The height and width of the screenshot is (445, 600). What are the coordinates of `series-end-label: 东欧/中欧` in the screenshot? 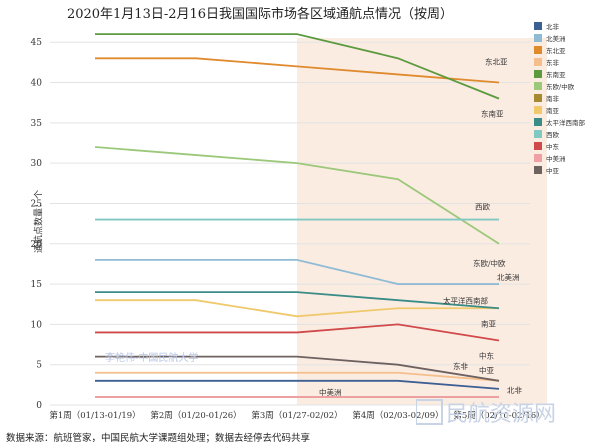 It's located at (489, 263).